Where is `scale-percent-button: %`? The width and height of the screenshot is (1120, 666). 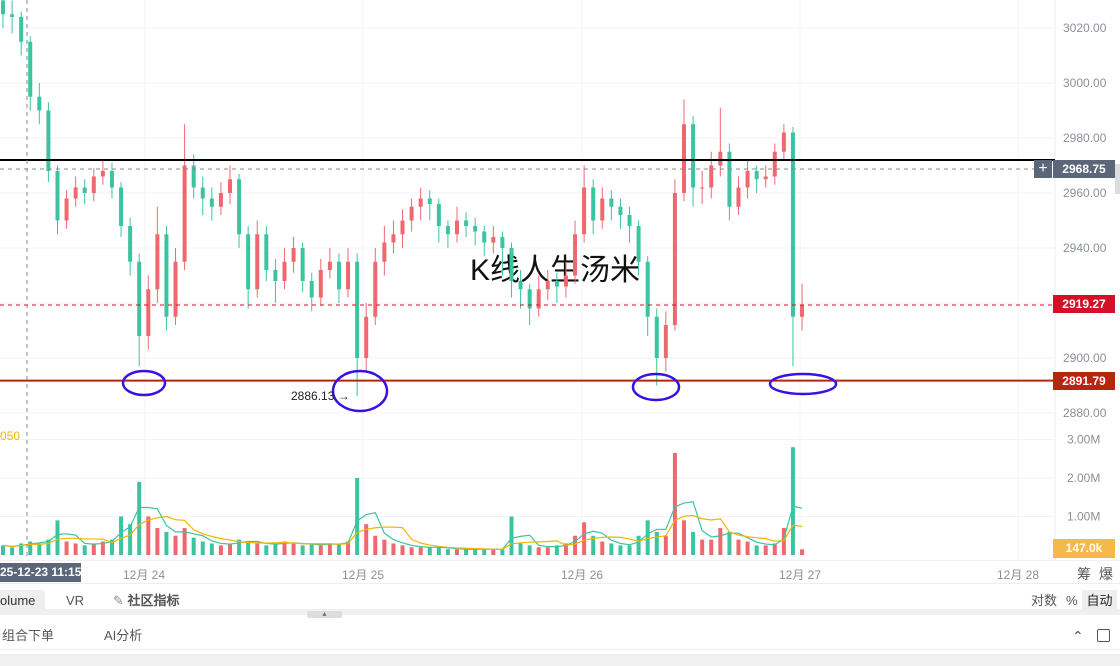
scale-percent-button: % is located at coordinates (1072, 600).